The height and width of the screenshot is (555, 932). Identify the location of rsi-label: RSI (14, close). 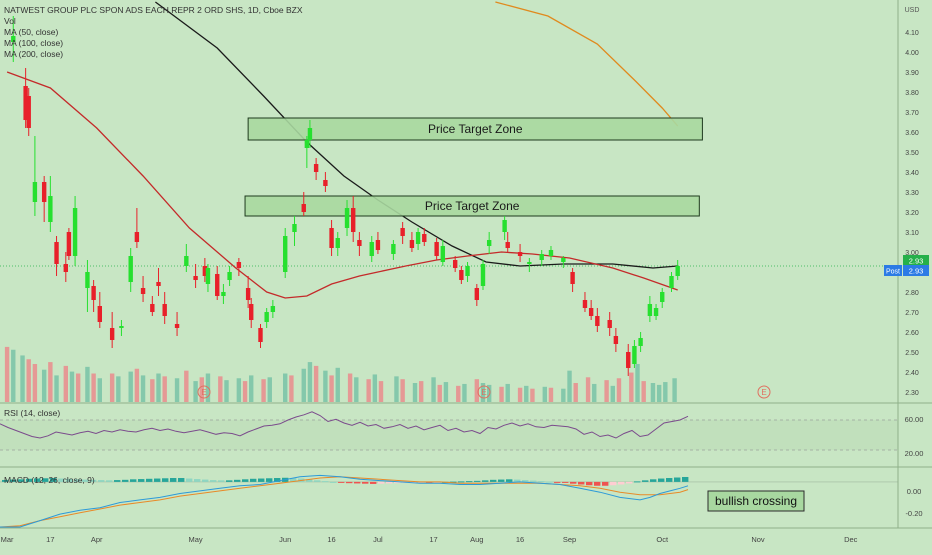
(32, 413).